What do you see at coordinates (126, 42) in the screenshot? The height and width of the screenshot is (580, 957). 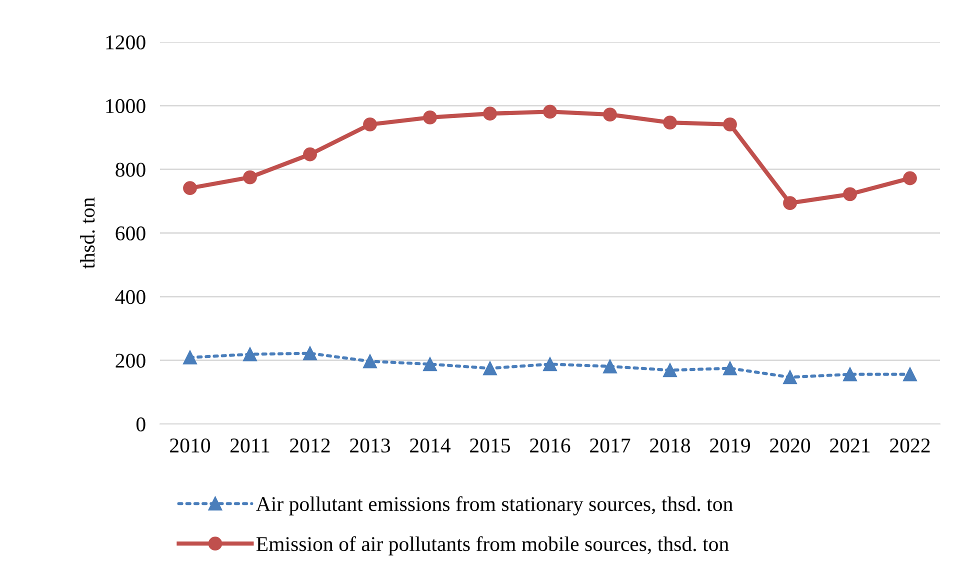 I see `y-tick-label: 1200` at bounding box center [126, 42].